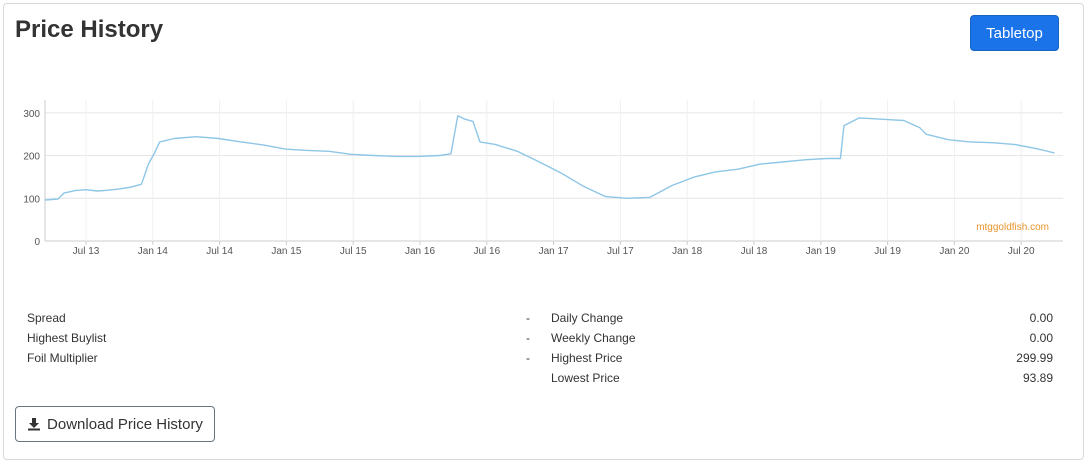 The height and width of the screenshot is (465, 1089). What do you see at coordinates (587, 358) in the screenshot?
I see `stat-label: Highest Price` at bounding box center [587, 358].